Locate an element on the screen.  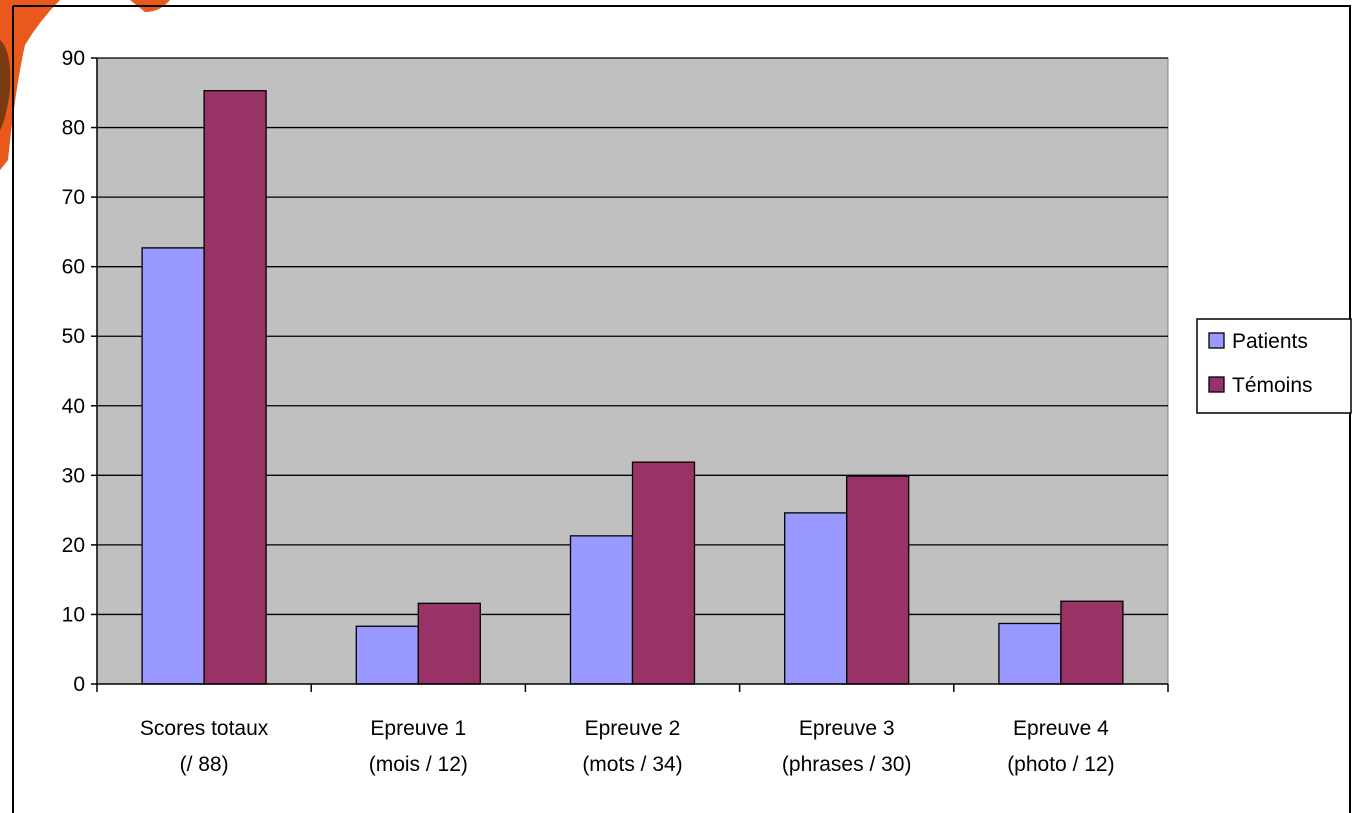
x-tick-label: (/ 88) is located at coordinates (204, 764).